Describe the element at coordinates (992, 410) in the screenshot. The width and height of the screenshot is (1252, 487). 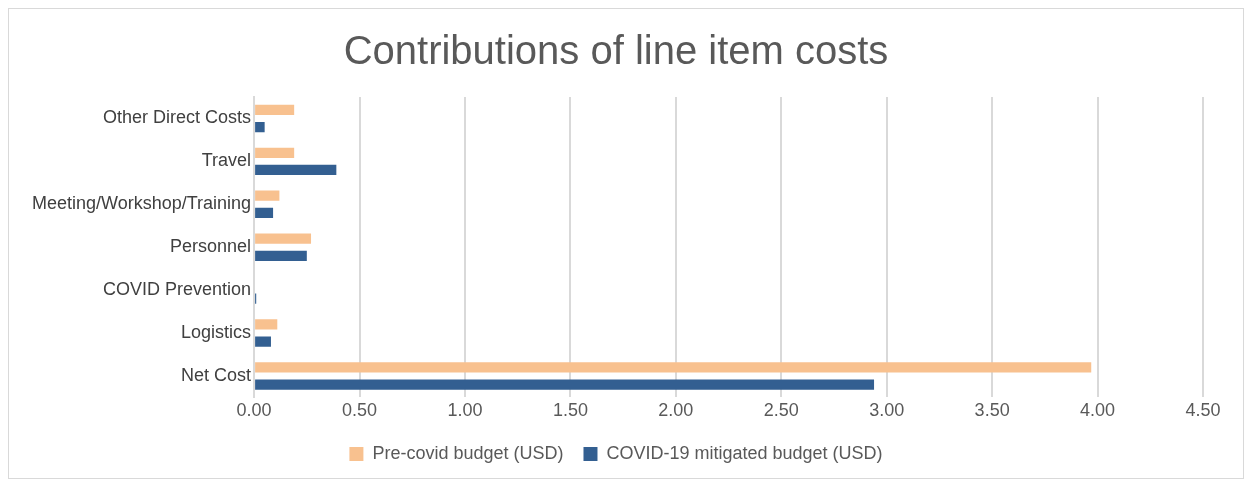
I see `x-tick-label: 3.50` at that location.